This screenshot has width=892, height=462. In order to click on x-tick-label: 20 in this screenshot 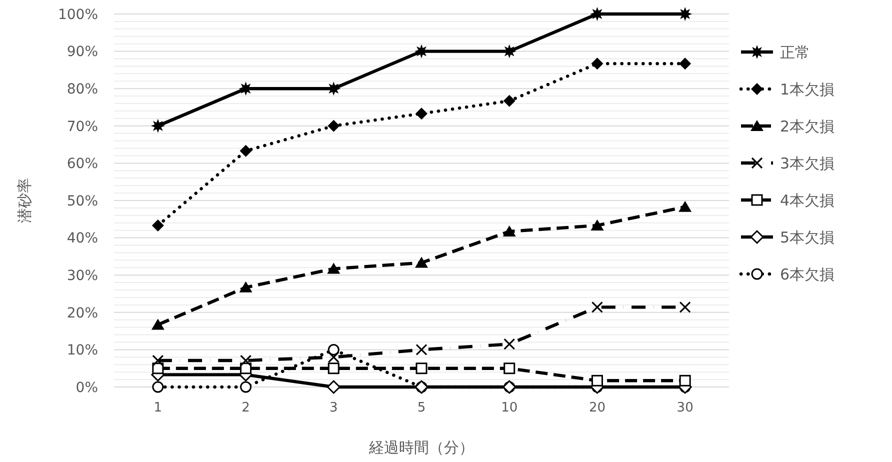, I will do `click(597, 408)`.